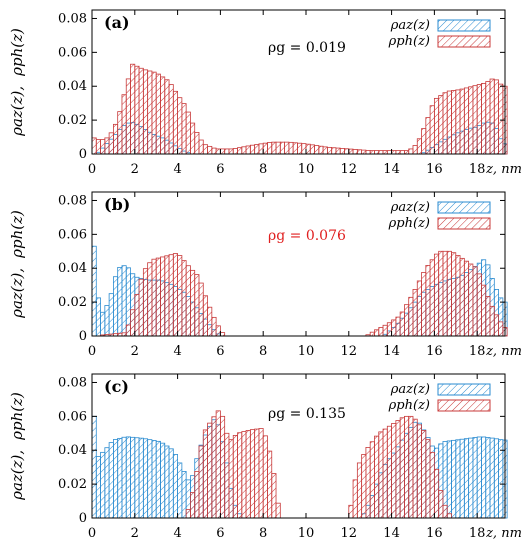 This screenshot has height=554, width=528. What do you see at coordinates (220, 169) in the screenshot?
I see `x-tick-label: 6` at bounding box center [220, 169].